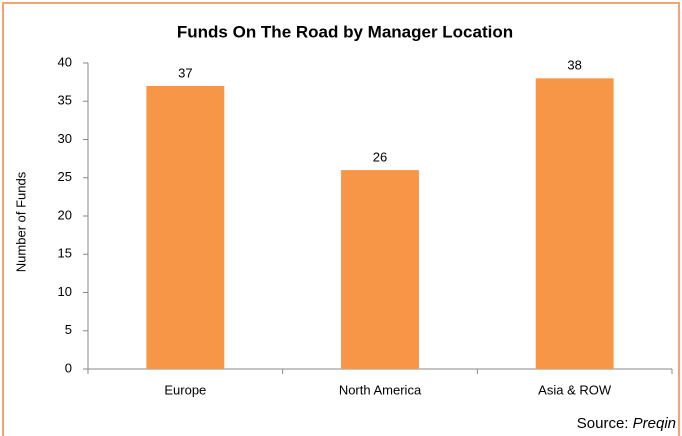  What do you see at coordinates (20, 221) in the screenshot?
I see `y-axis-label: Number of Funds` at bounding box center [20, 221].